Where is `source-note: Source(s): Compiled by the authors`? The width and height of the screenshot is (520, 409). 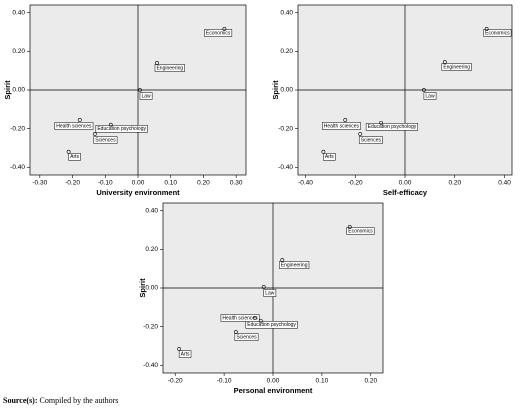 source-note: Source(s): Compiled by the authors is located at coordinates (60, 400).